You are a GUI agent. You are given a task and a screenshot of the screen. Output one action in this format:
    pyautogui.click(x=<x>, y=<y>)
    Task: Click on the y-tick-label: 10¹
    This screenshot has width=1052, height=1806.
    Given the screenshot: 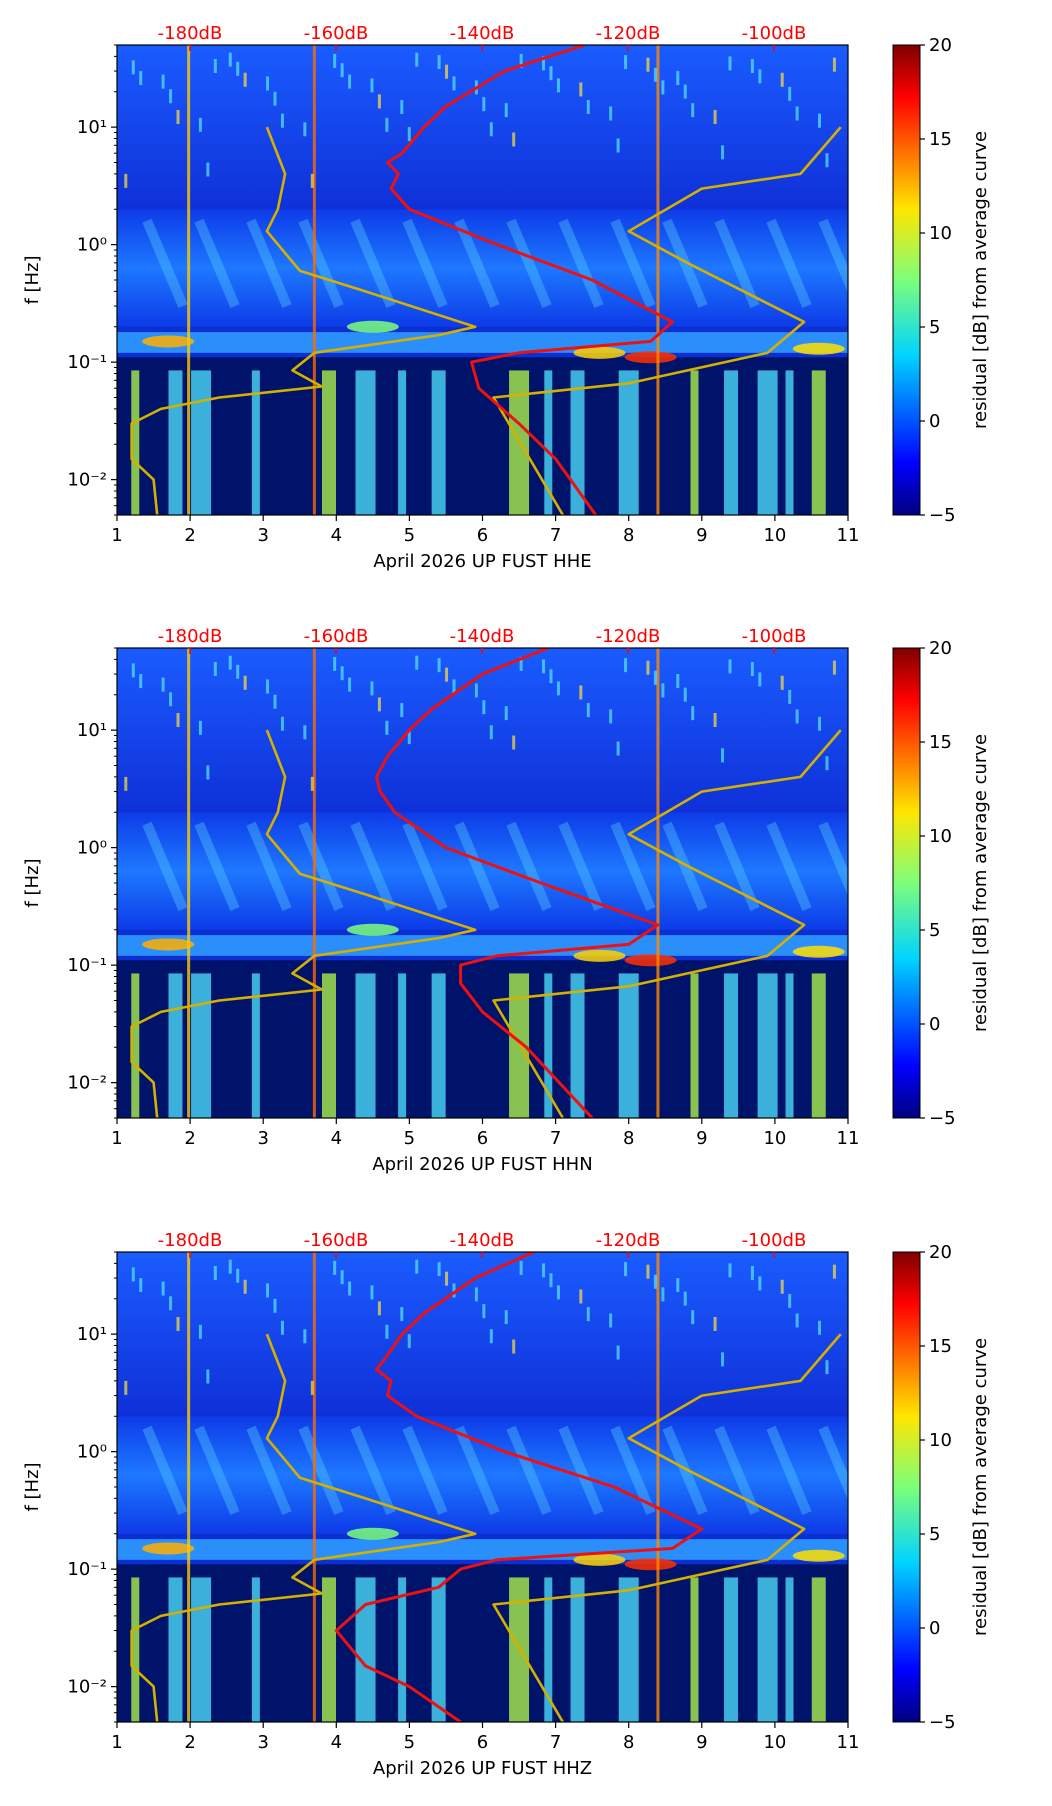 What is the action you would take?
    pyautogui.click(x=92, y=1334)
    